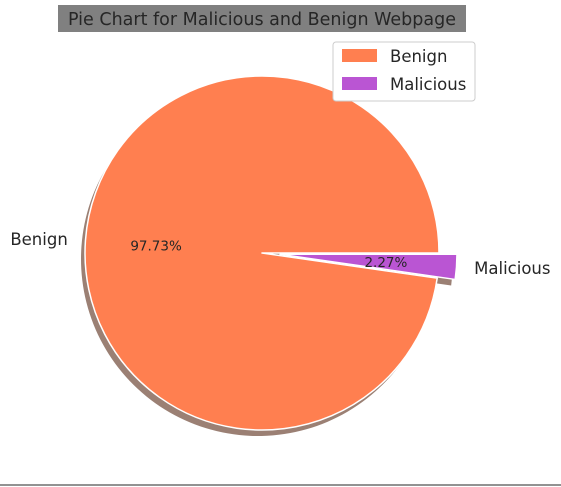 The image size is (561, 487). I want to click on legend-label-malicious: Malicious, so click(428, 84).